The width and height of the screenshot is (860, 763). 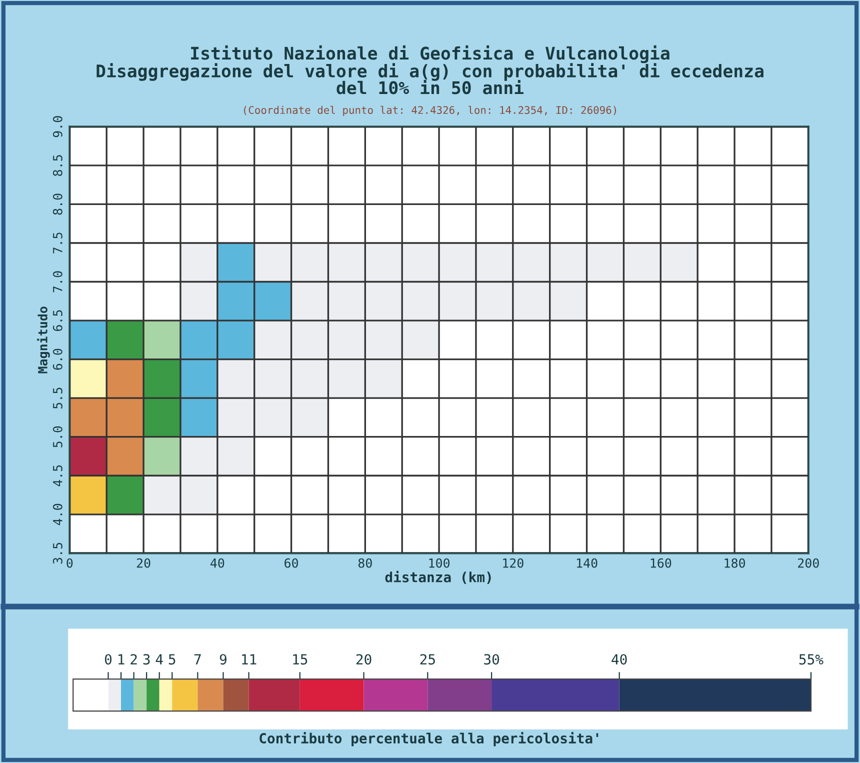 What do you see at coordinates (217, 563) in the screenshot?
I see `x-tick-label: 40` at bounding box center [217, 563].